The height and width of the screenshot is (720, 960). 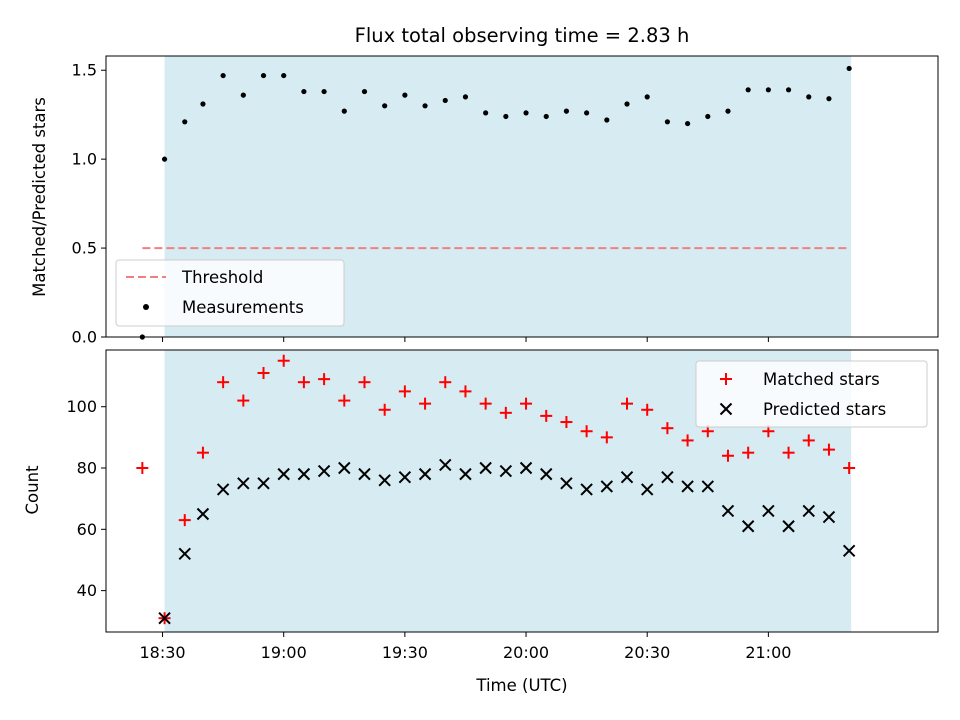 I want to click on y-tick-label: 1.0, so click(x=84, y=159).